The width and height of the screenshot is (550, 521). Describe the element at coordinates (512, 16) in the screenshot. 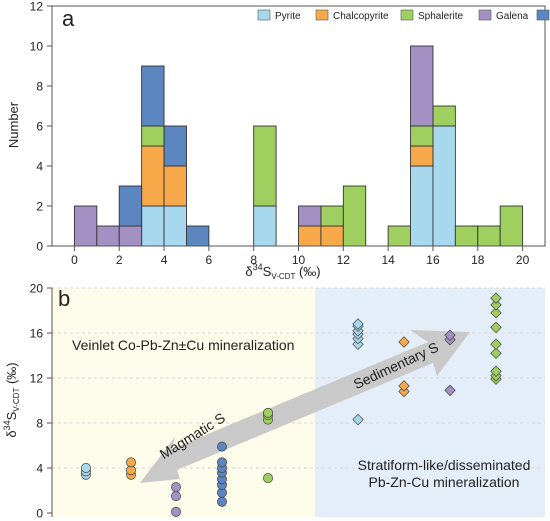

I see `legend-label-galena: Galena` at that location.